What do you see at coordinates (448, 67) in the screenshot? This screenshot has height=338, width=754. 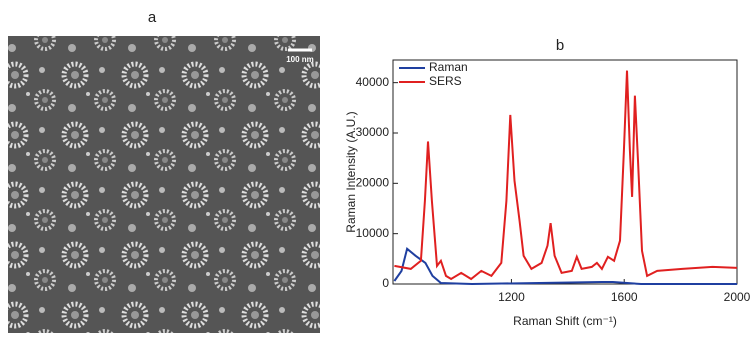 I see `legend-label: Raman` at bounding box center [448, 67].